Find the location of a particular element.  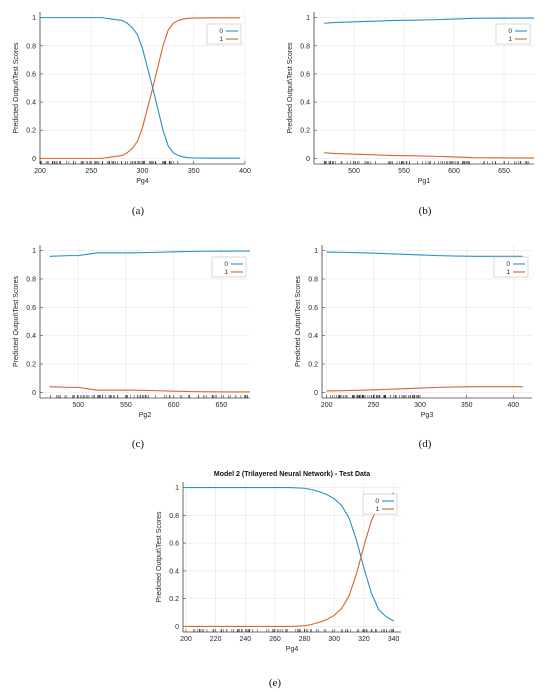

caption-b: (b) is located at coordinates (425, 211).